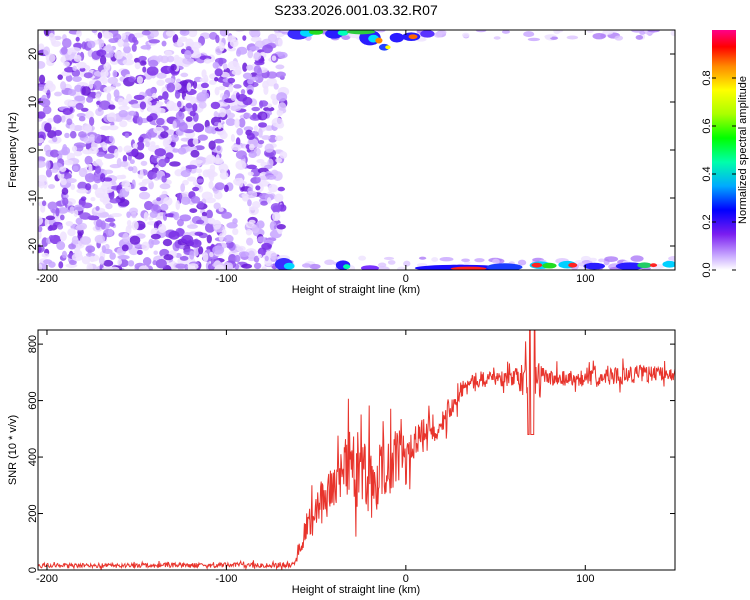 The width and height of the screenshot is (750, 600). What do you see at coordinates (406, 579) in the screenshot?
I see `snr-x-tick-label: 0` at bounding box center [406, 579].